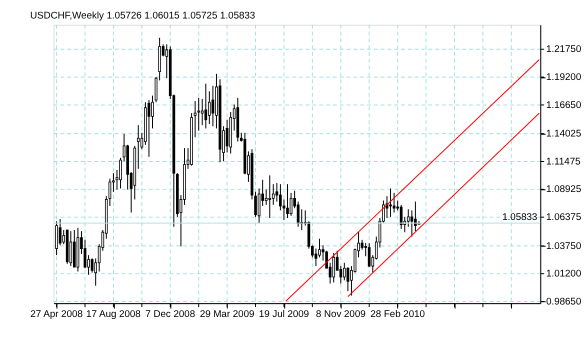  I want to click on y-tick-label: 1.03750, so click(564, 246).